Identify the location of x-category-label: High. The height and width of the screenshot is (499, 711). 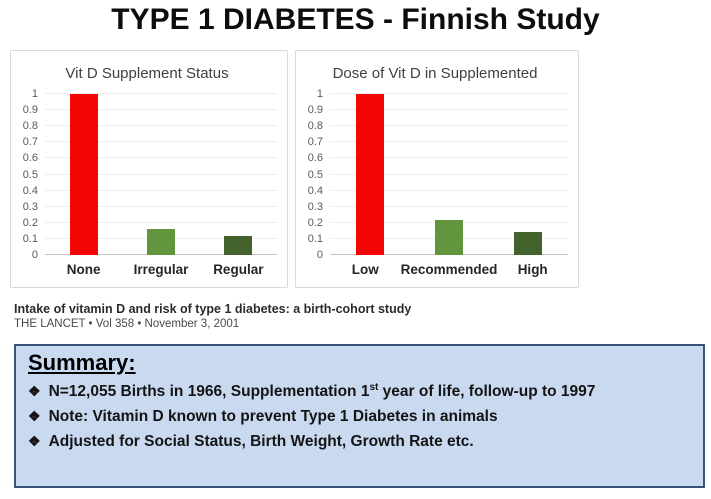
(532, 269).